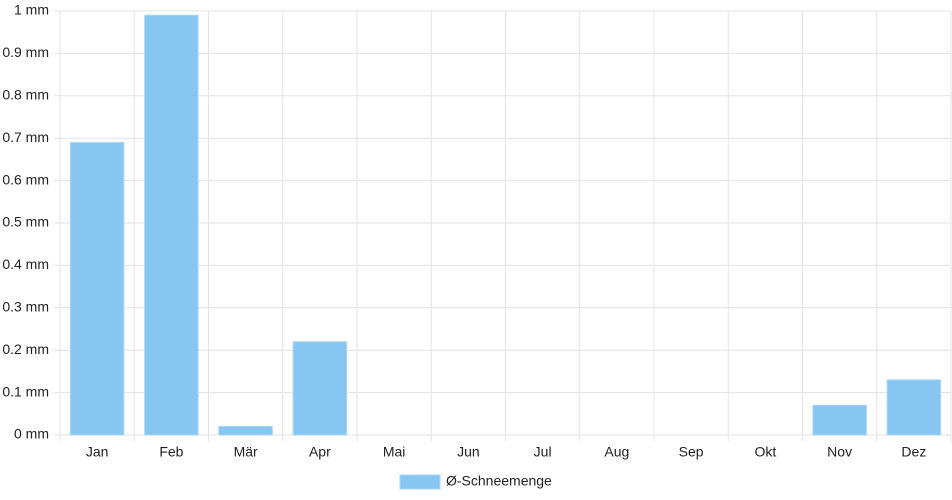 The height and width of the screenshot is (500, 952). I want to click on y-tick-label: 1 mm, so click(31, 10).